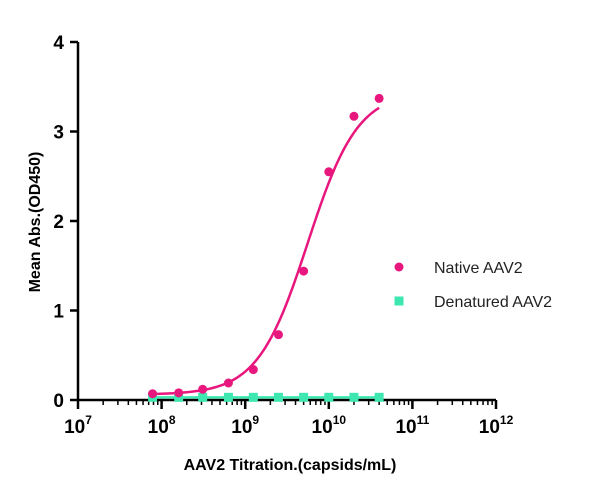  I want to click on x-tick-label: 10¹², so click(496, 425).